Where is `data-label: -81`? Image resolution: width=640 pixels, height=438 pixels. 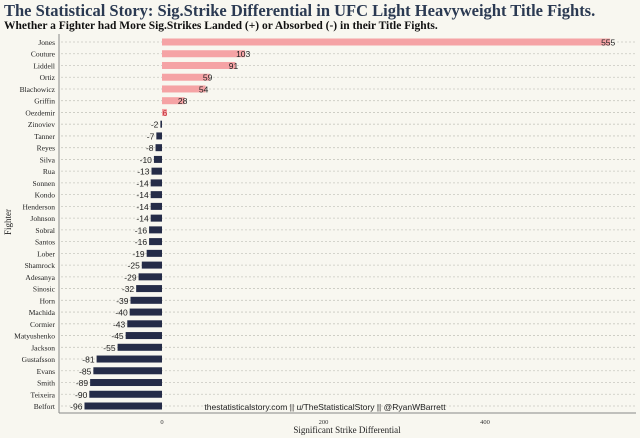 data-label: -81 is located at coordinates (88, 360).